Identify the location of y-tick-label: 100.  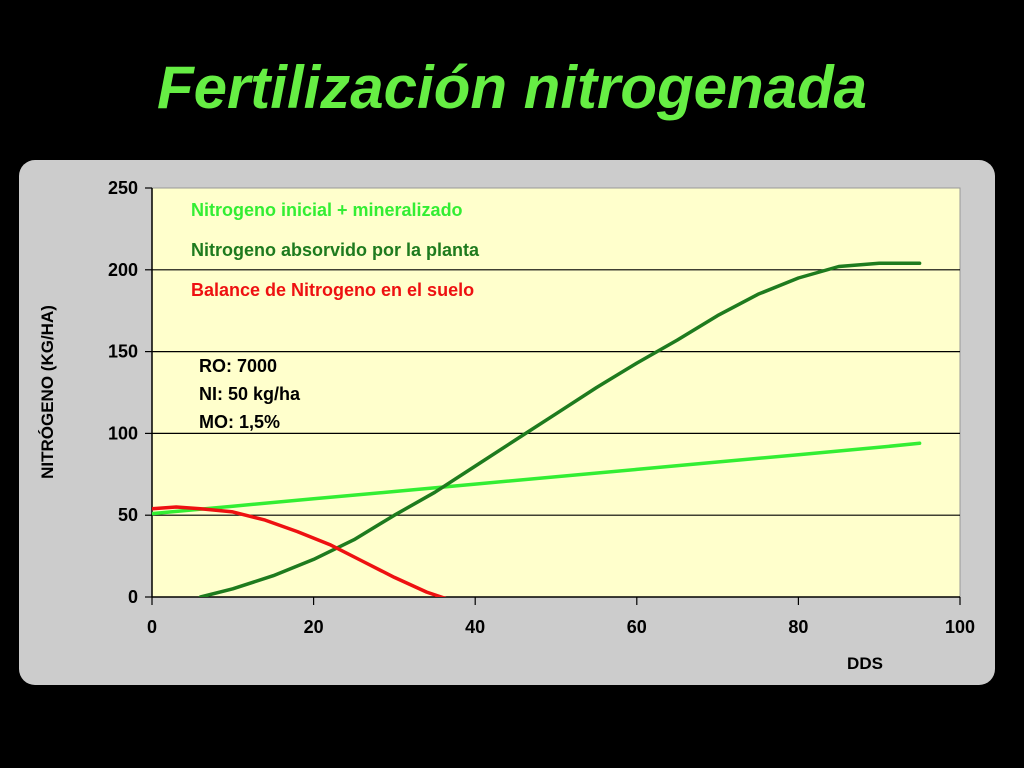
(123, 433).